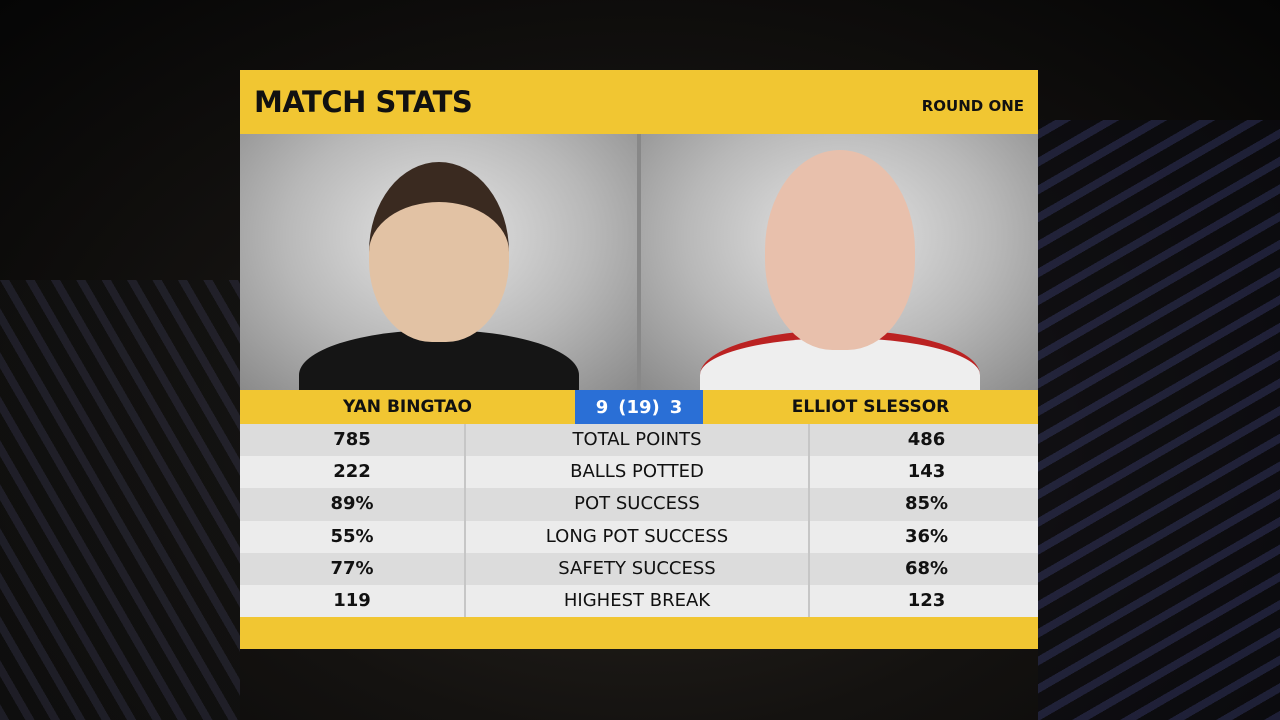  I want to click on stat-label: POT SUCCESS, so click(638, 504).